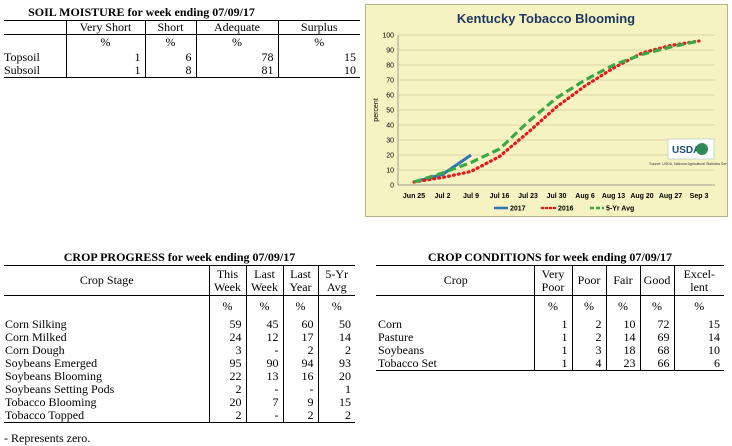  What do you see at coordinates (170, 27) in the screenshot?
I see `soil-header-short: Short` at bounding box center [170, 27].